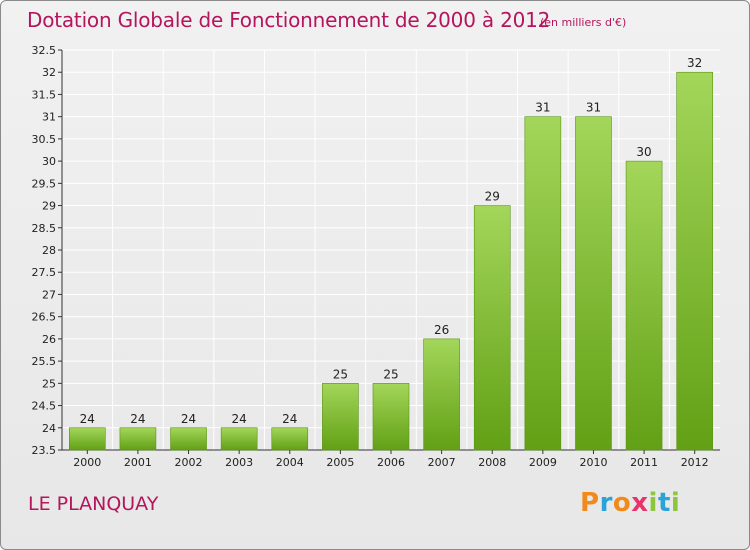  I want to click on logo-letter: x, so click(640, 503).